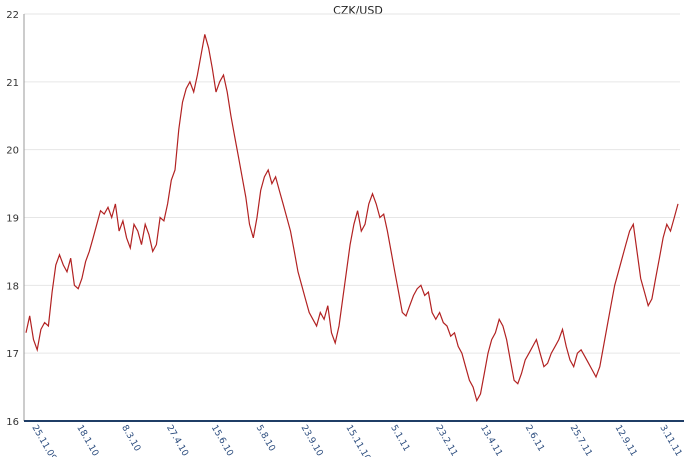  What do you see at coordinates (87, 440) in the screenshot?
I see `x-tick-label: 18.1.10` at bounding box center [87, 440].